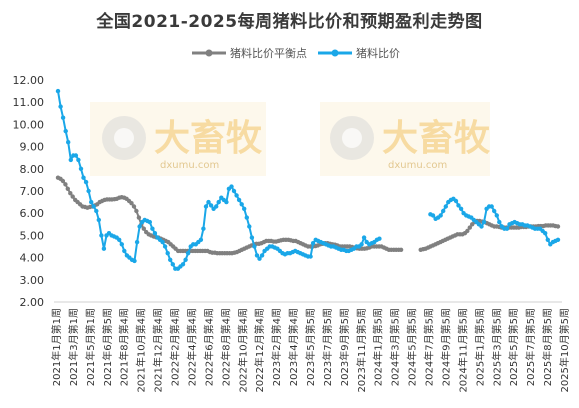  I want to click on x-tick-label: 2022年8月第4周, so click(225, 347).